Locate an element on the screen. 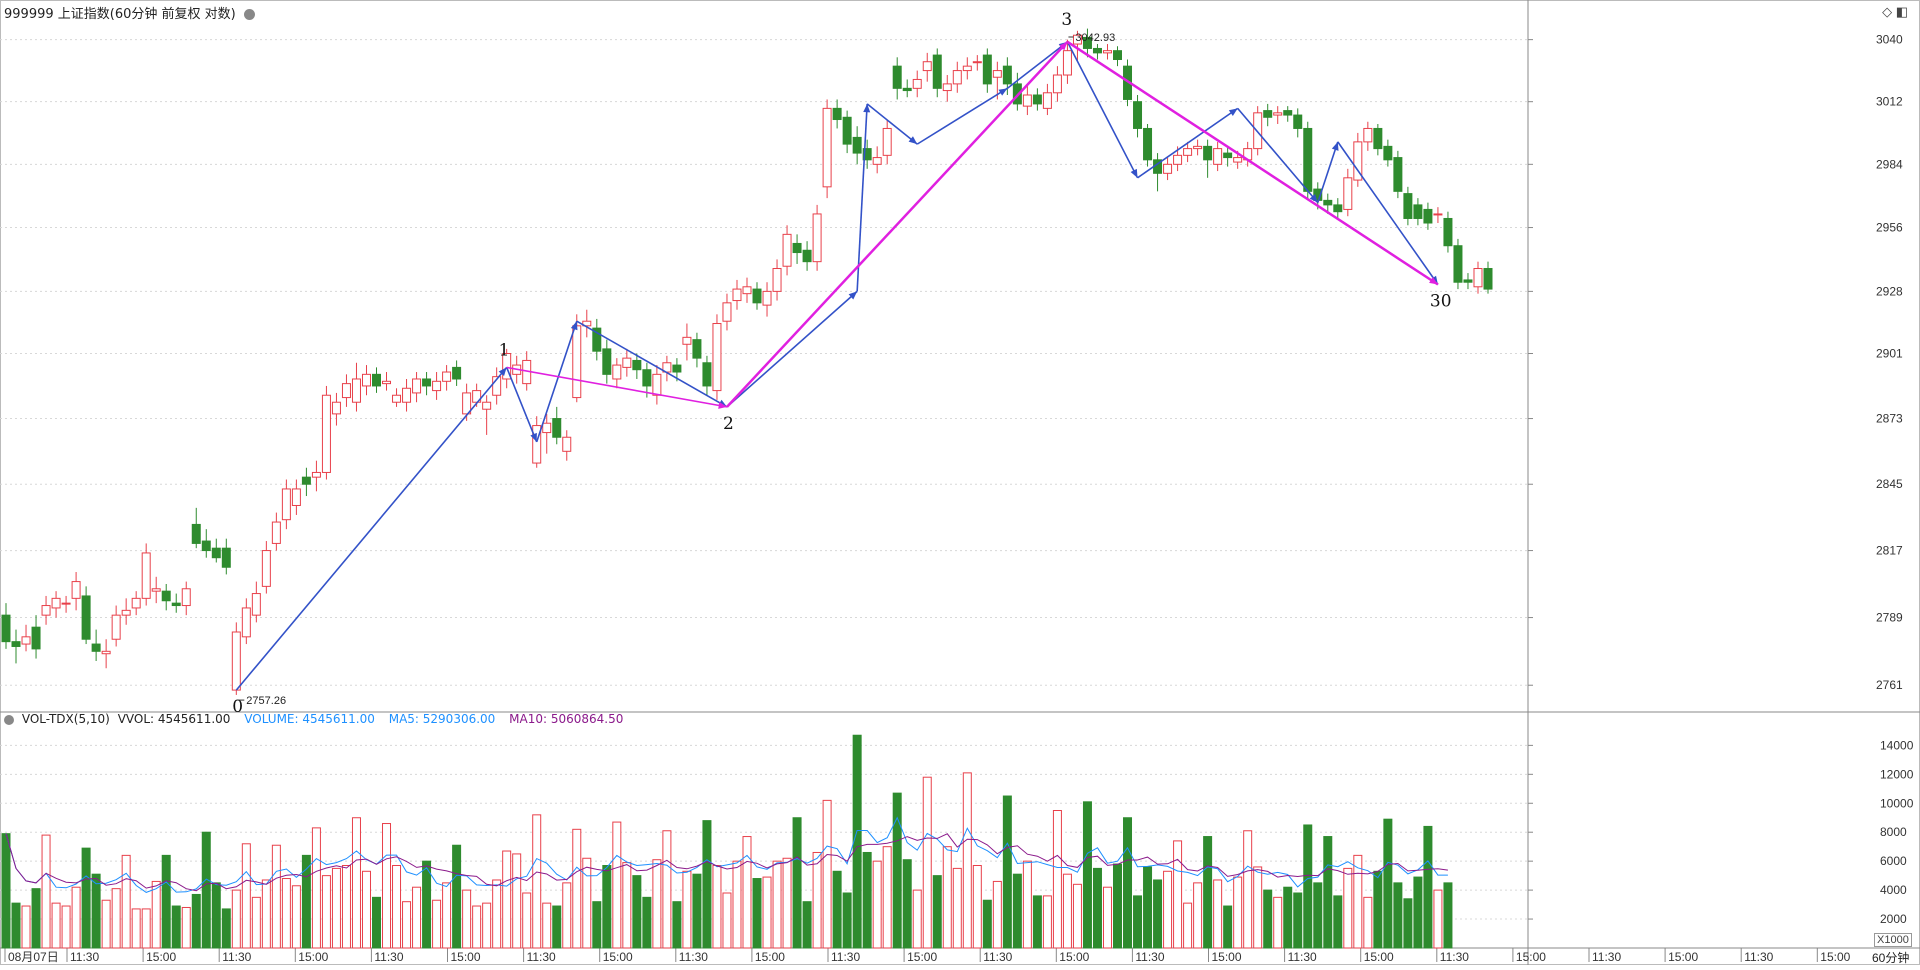 The width and height of the screenshot is (1920, 970). panel-toggle-icon: ◧ is located at coordinates (1901, 11).